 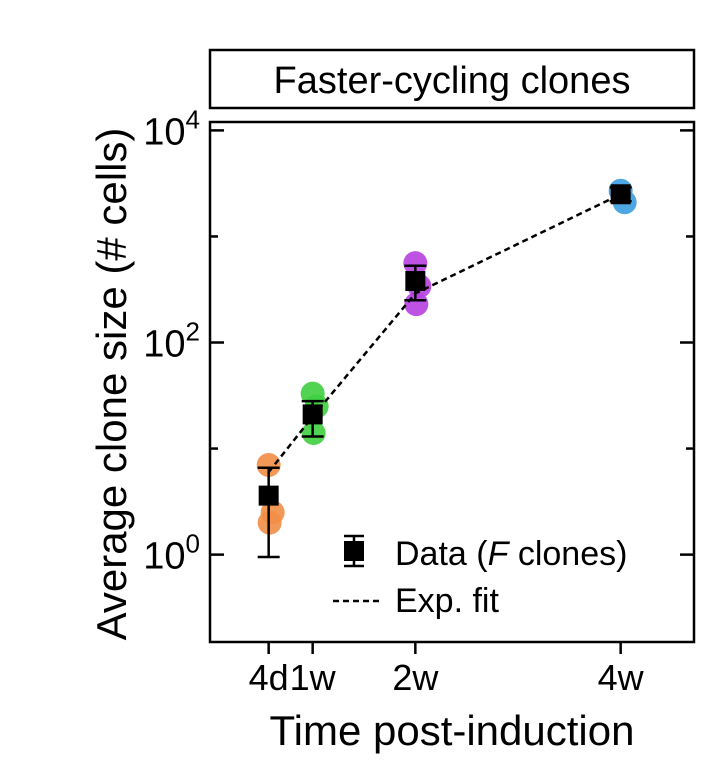 What do you see at coordinates (171, 553) in the screenshot?
I see `y-tick-label: 10⁰` at bounding box center [171, 553].